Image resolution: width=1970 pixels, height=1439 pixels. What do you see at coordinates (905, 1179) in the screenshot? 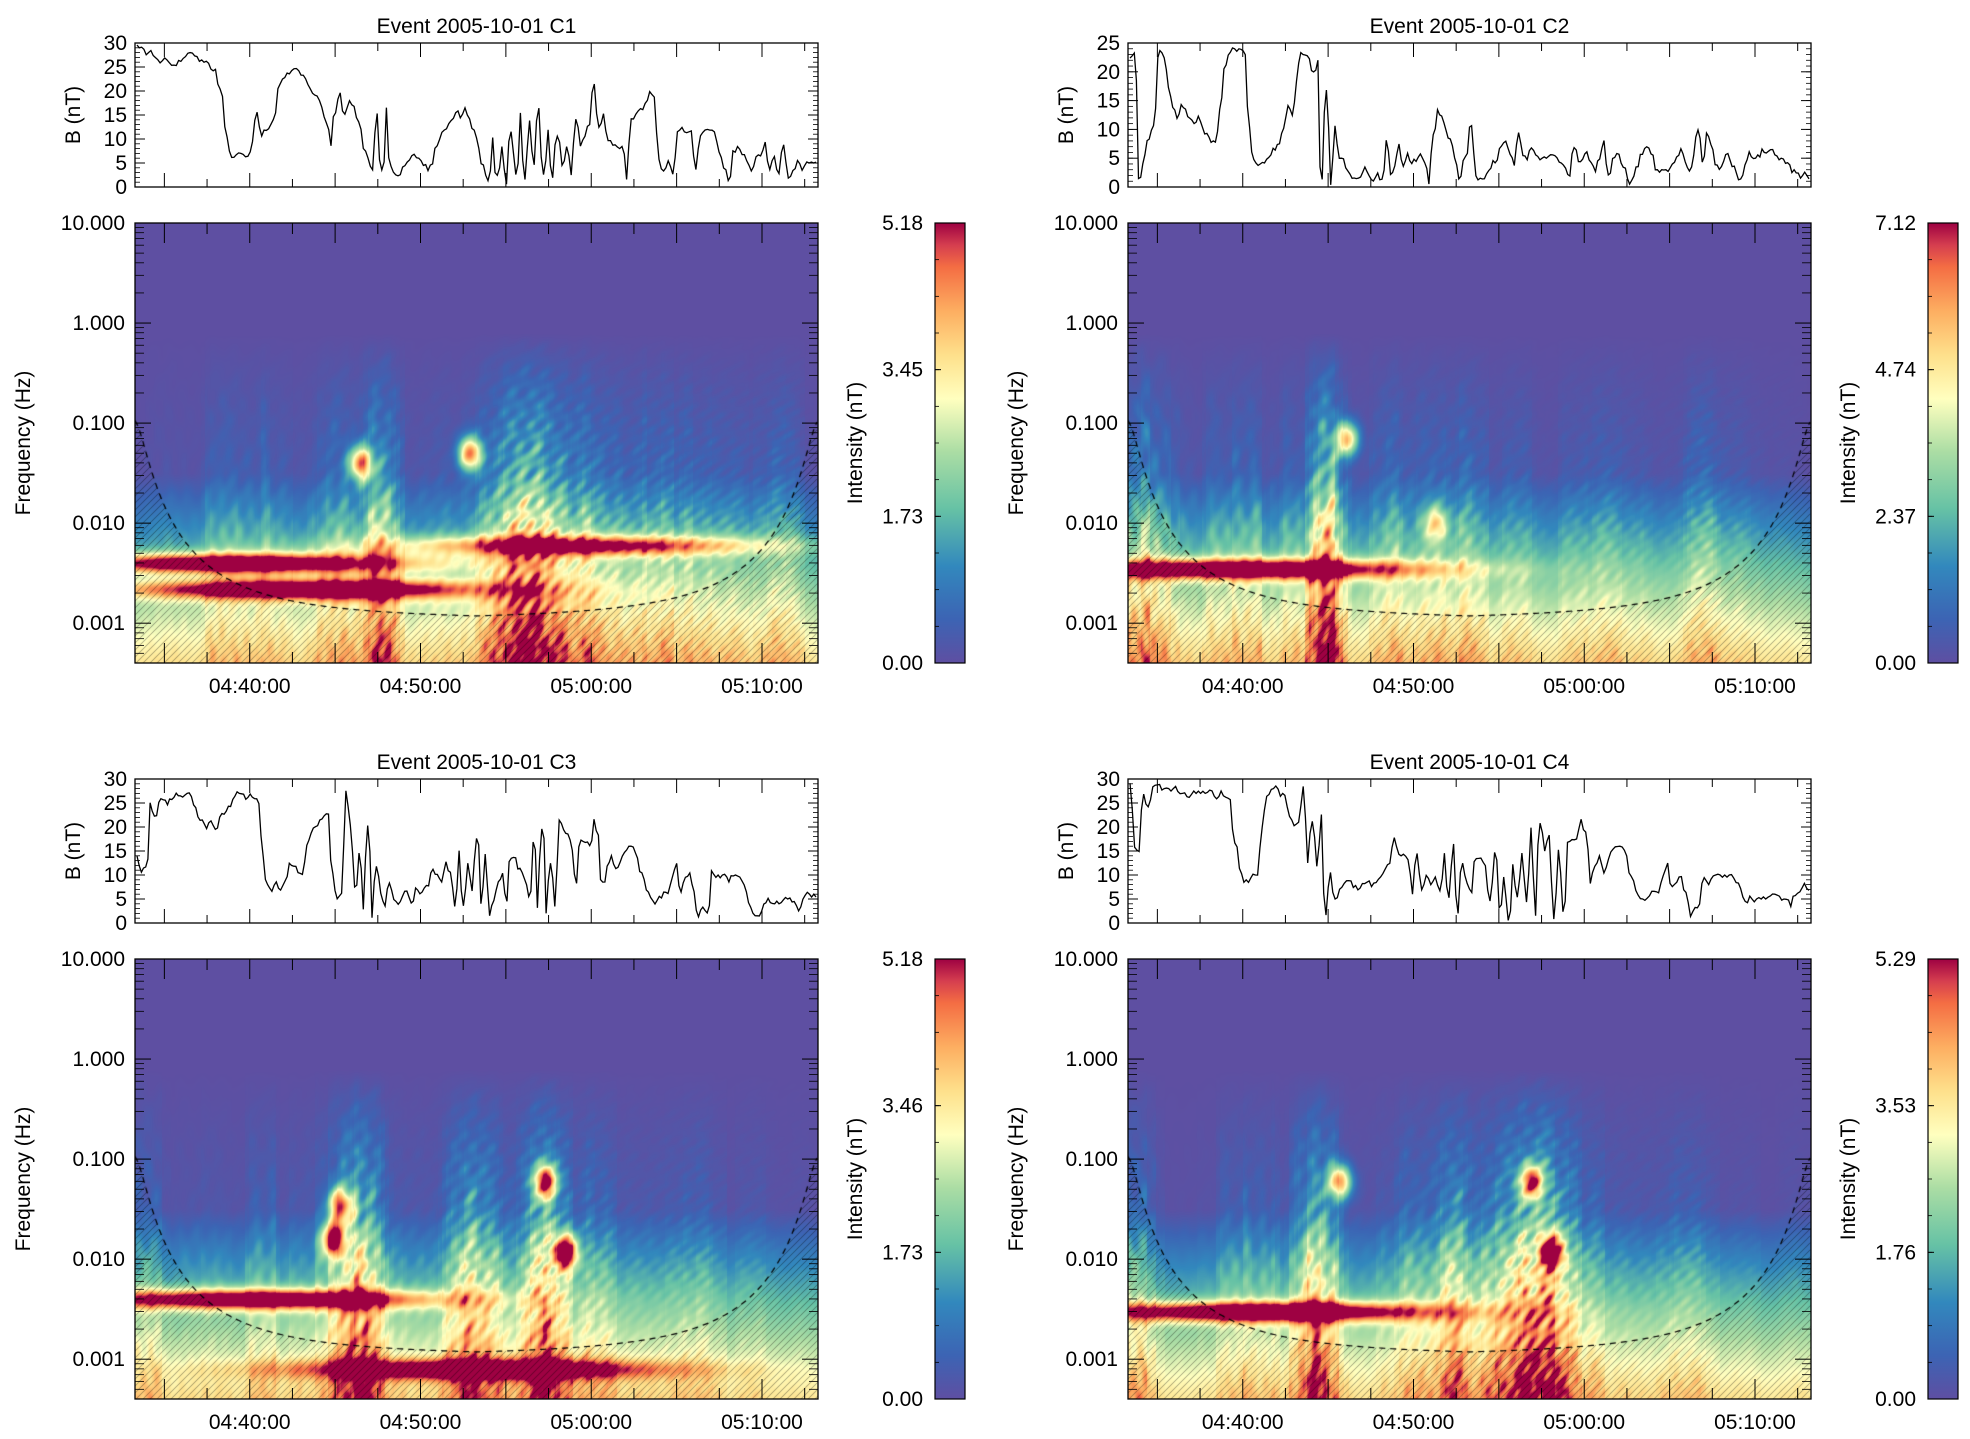
I see `colorbar: 0.00 1.73 3.46 5.18 Intensity (nT)` at bounding box center [905, 1179].